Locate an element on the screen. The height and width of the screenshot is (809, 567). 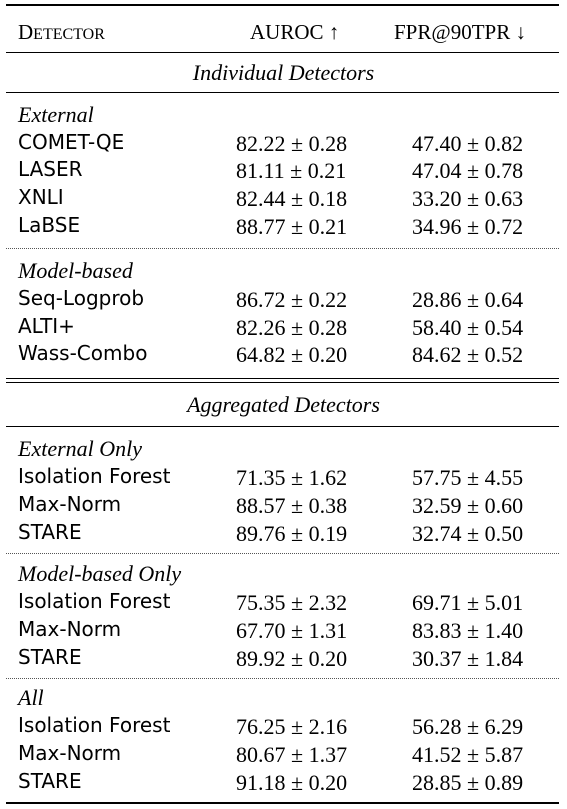
row-name: COMET-QE is located at coordinates (71, 142).